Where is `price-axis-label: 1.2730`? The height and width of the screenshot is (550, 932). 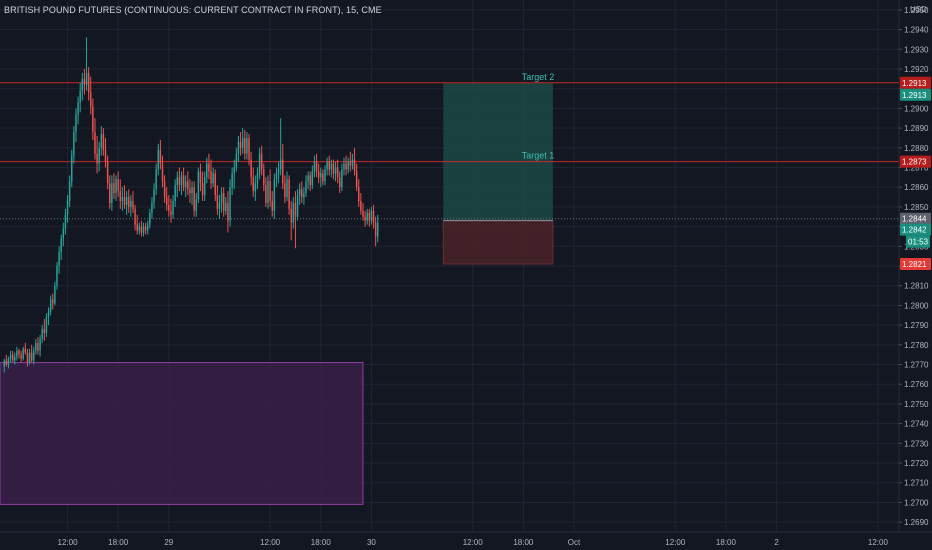 price-axis-label: 1.2730 is located at coordinates (916, 443).